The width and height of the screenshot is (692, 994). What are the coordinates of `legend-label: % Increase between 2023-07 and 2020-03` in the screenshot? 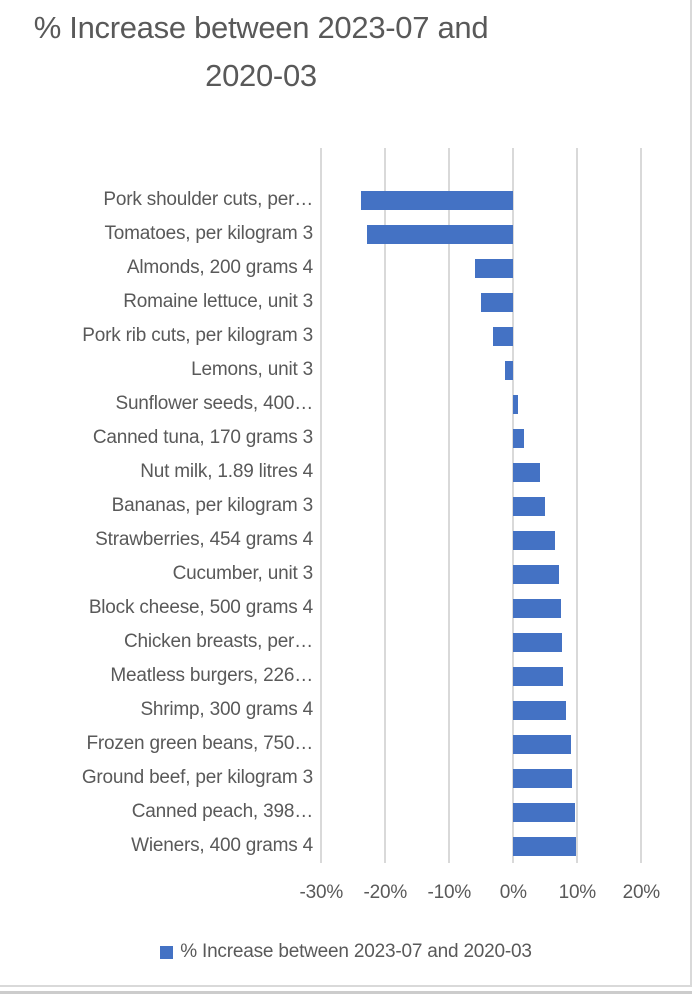 It's located at (356, 951).